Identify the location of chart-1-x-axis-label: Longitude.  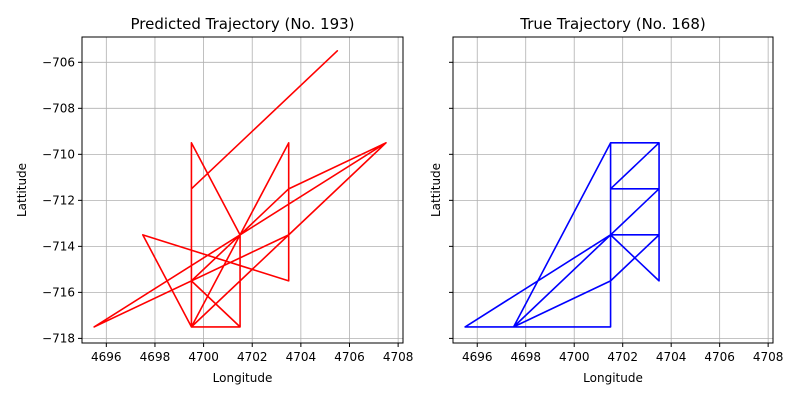
(613, 378).